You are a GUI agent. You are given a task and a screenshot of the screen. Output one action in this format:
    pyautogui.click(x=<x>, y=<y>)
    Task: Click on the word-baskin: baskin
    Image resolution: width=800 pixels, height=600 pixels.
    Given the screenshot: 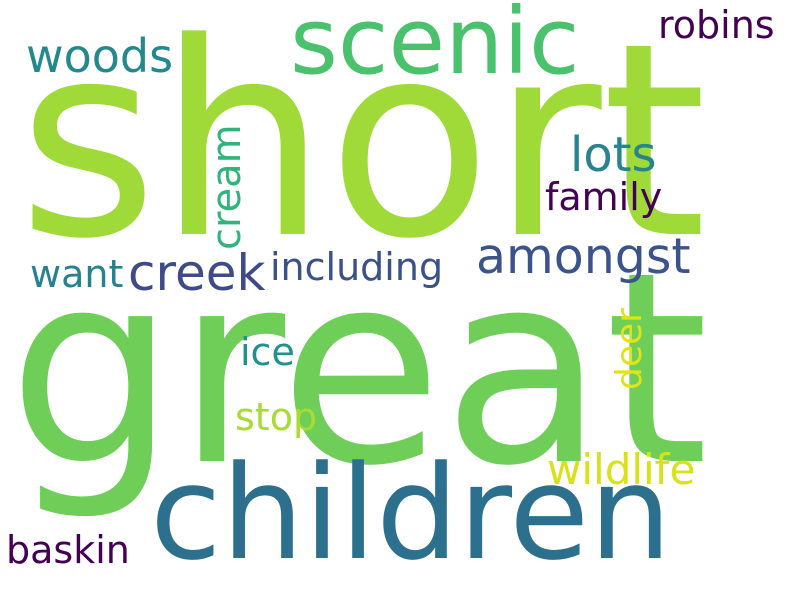 What is the action you would take?
    pyautogui.click(x=68, y=550)
    